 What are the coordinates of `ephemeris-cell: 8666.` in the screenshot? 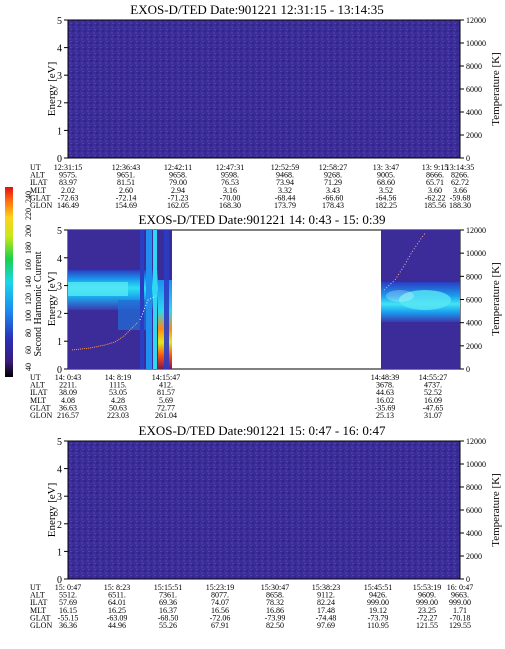 It's located at (435, 175).